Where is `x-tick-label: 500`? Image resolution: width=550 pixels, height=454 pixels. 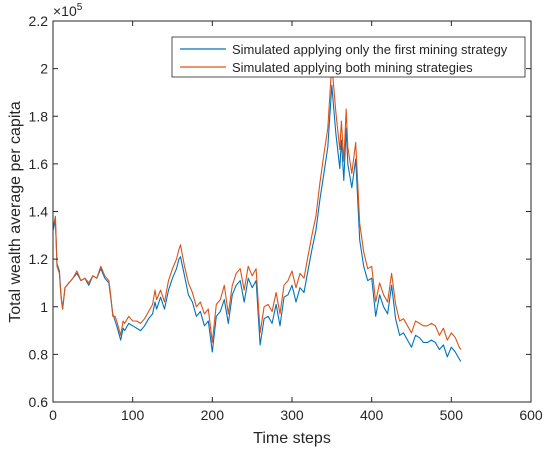
x-tick-label: 500 is located at coordinates (452, 415).